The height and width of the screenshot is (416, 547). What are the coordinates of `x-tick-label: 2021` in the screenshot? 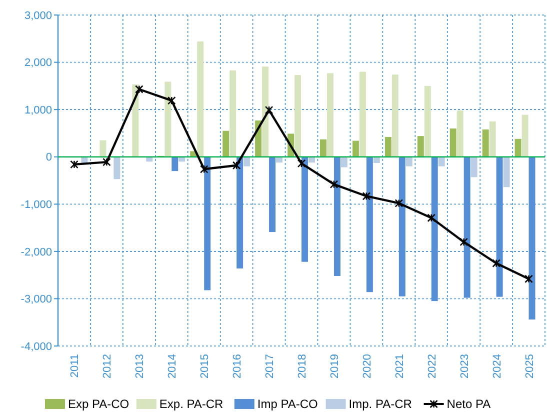 It's located at (400, 366).